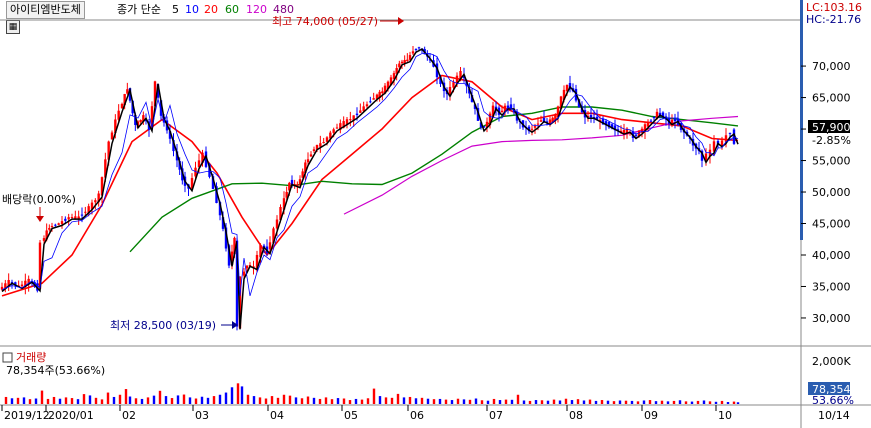 This screenshot has height=428, width=871. I want to click on stock-name-box: 아이티엠반도체, so click(45, 10).